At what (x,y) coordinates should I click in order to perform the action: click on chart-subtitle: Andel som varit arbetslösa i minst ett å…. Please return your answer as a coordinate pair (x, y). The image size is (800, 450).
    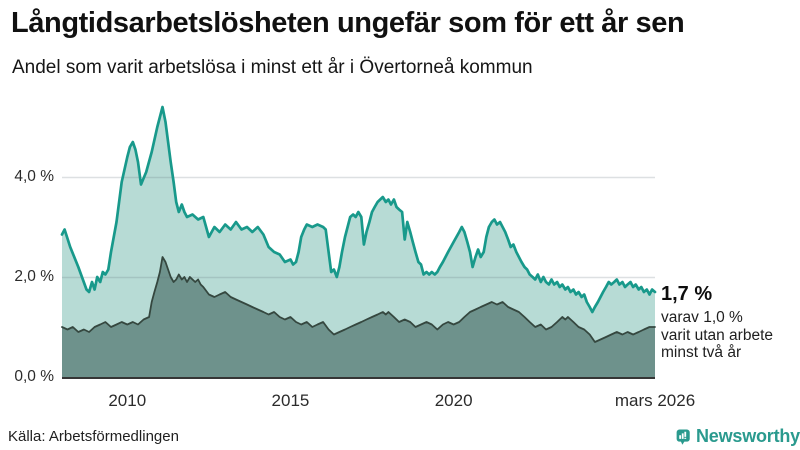
    Looking at the image, I should click on (272, 67).